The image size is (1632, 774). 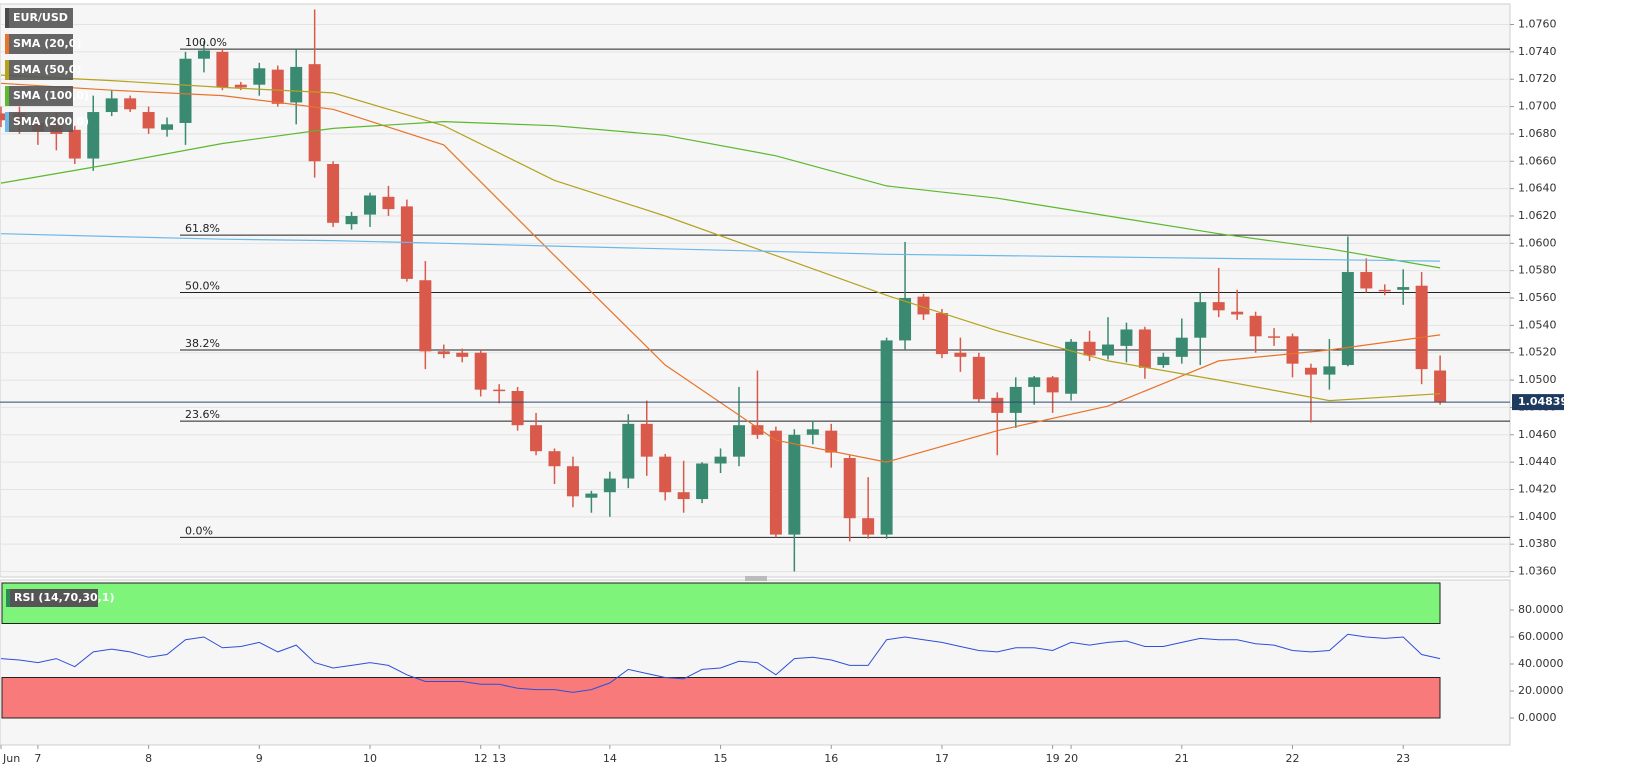 What do you see at coordinates (1537, 215) in the screenshot?
I see `y-tick-label: 1.0620` at bounding box center [1537, 215].